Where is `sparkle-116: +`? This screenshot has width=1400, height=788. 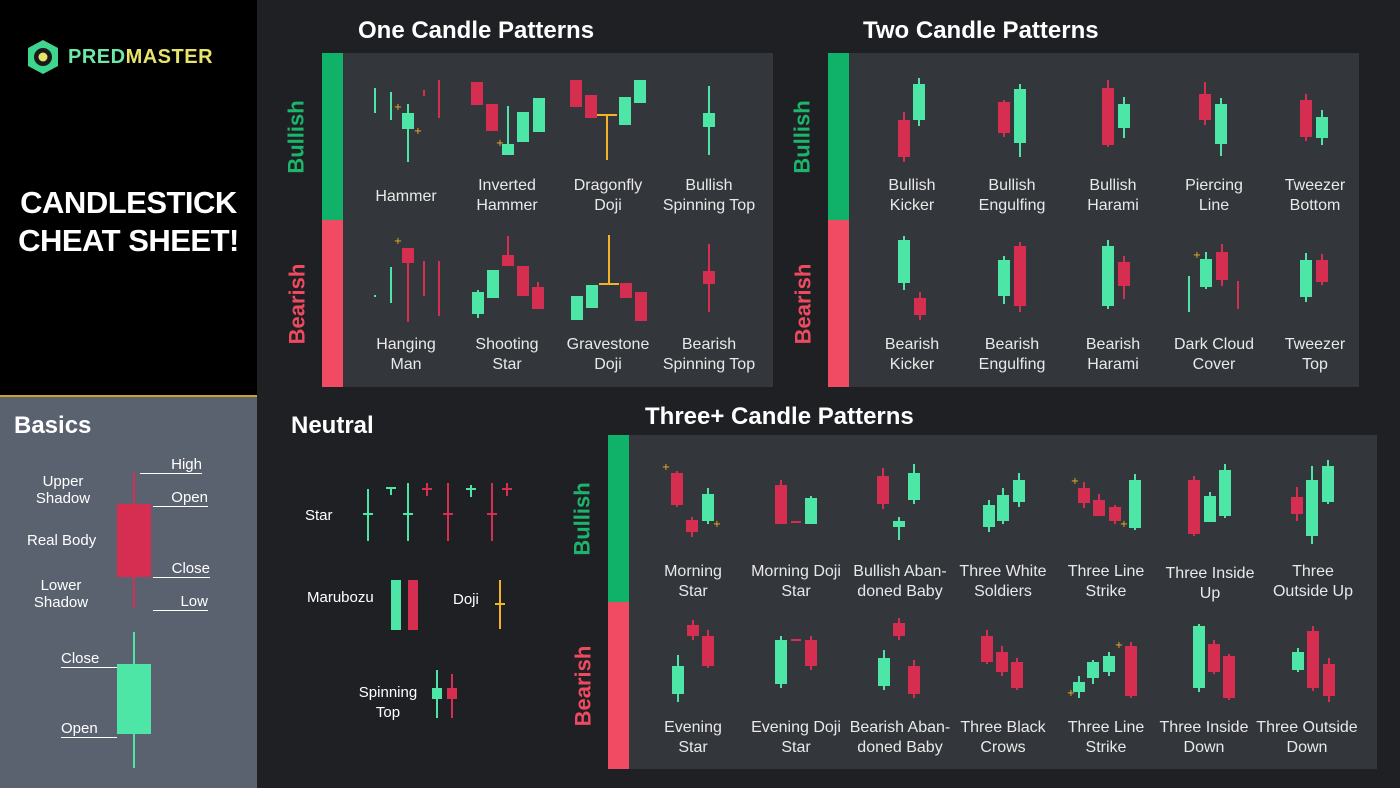
sparkle-116: + is located at coordinates (1071, 693).